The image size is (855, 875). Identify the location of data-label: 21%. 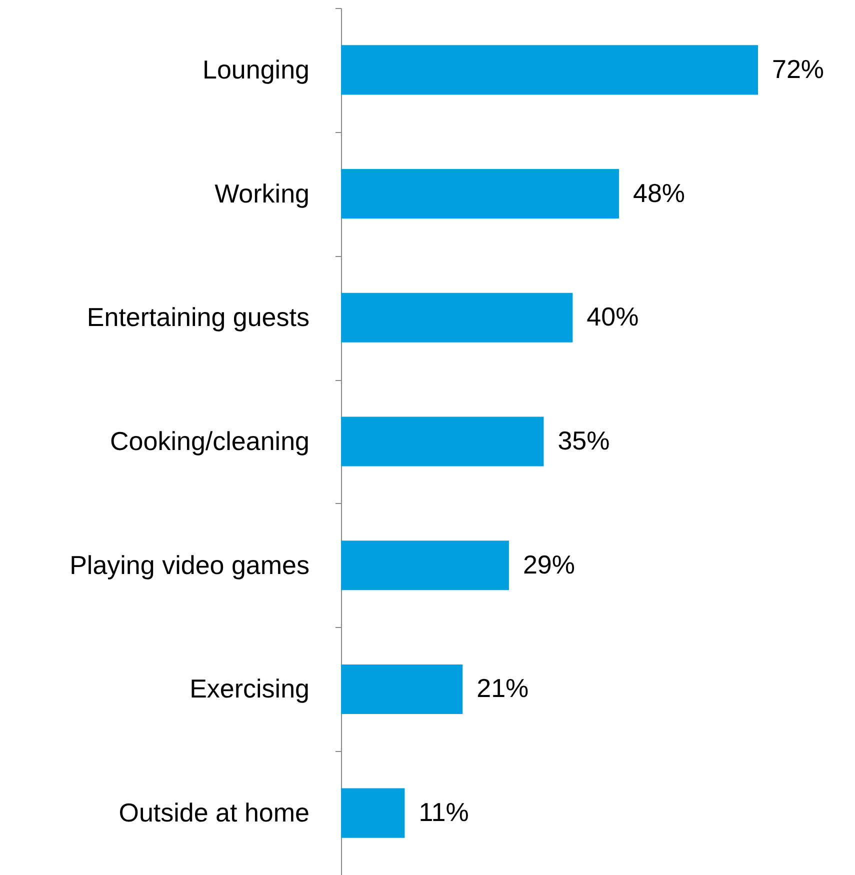
(502, 688).